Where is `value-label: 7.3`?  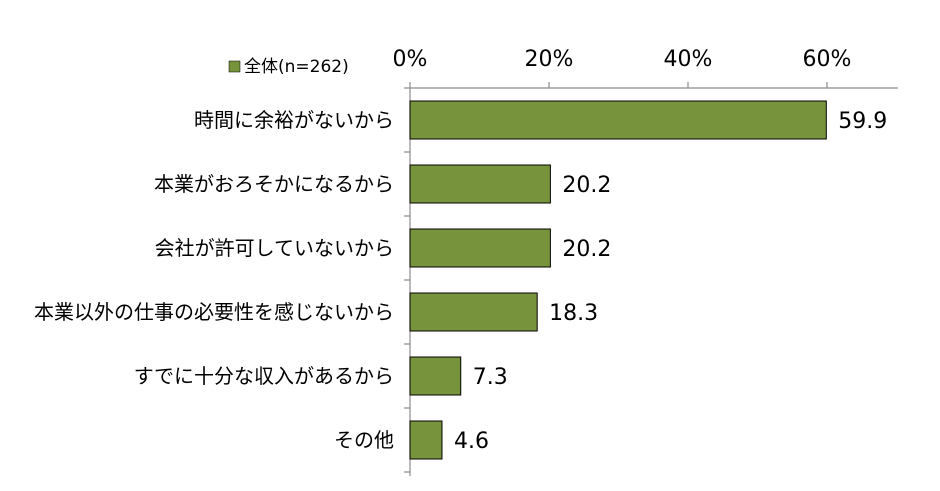 value-label: 7.3 is located at coordinates (490, 377).